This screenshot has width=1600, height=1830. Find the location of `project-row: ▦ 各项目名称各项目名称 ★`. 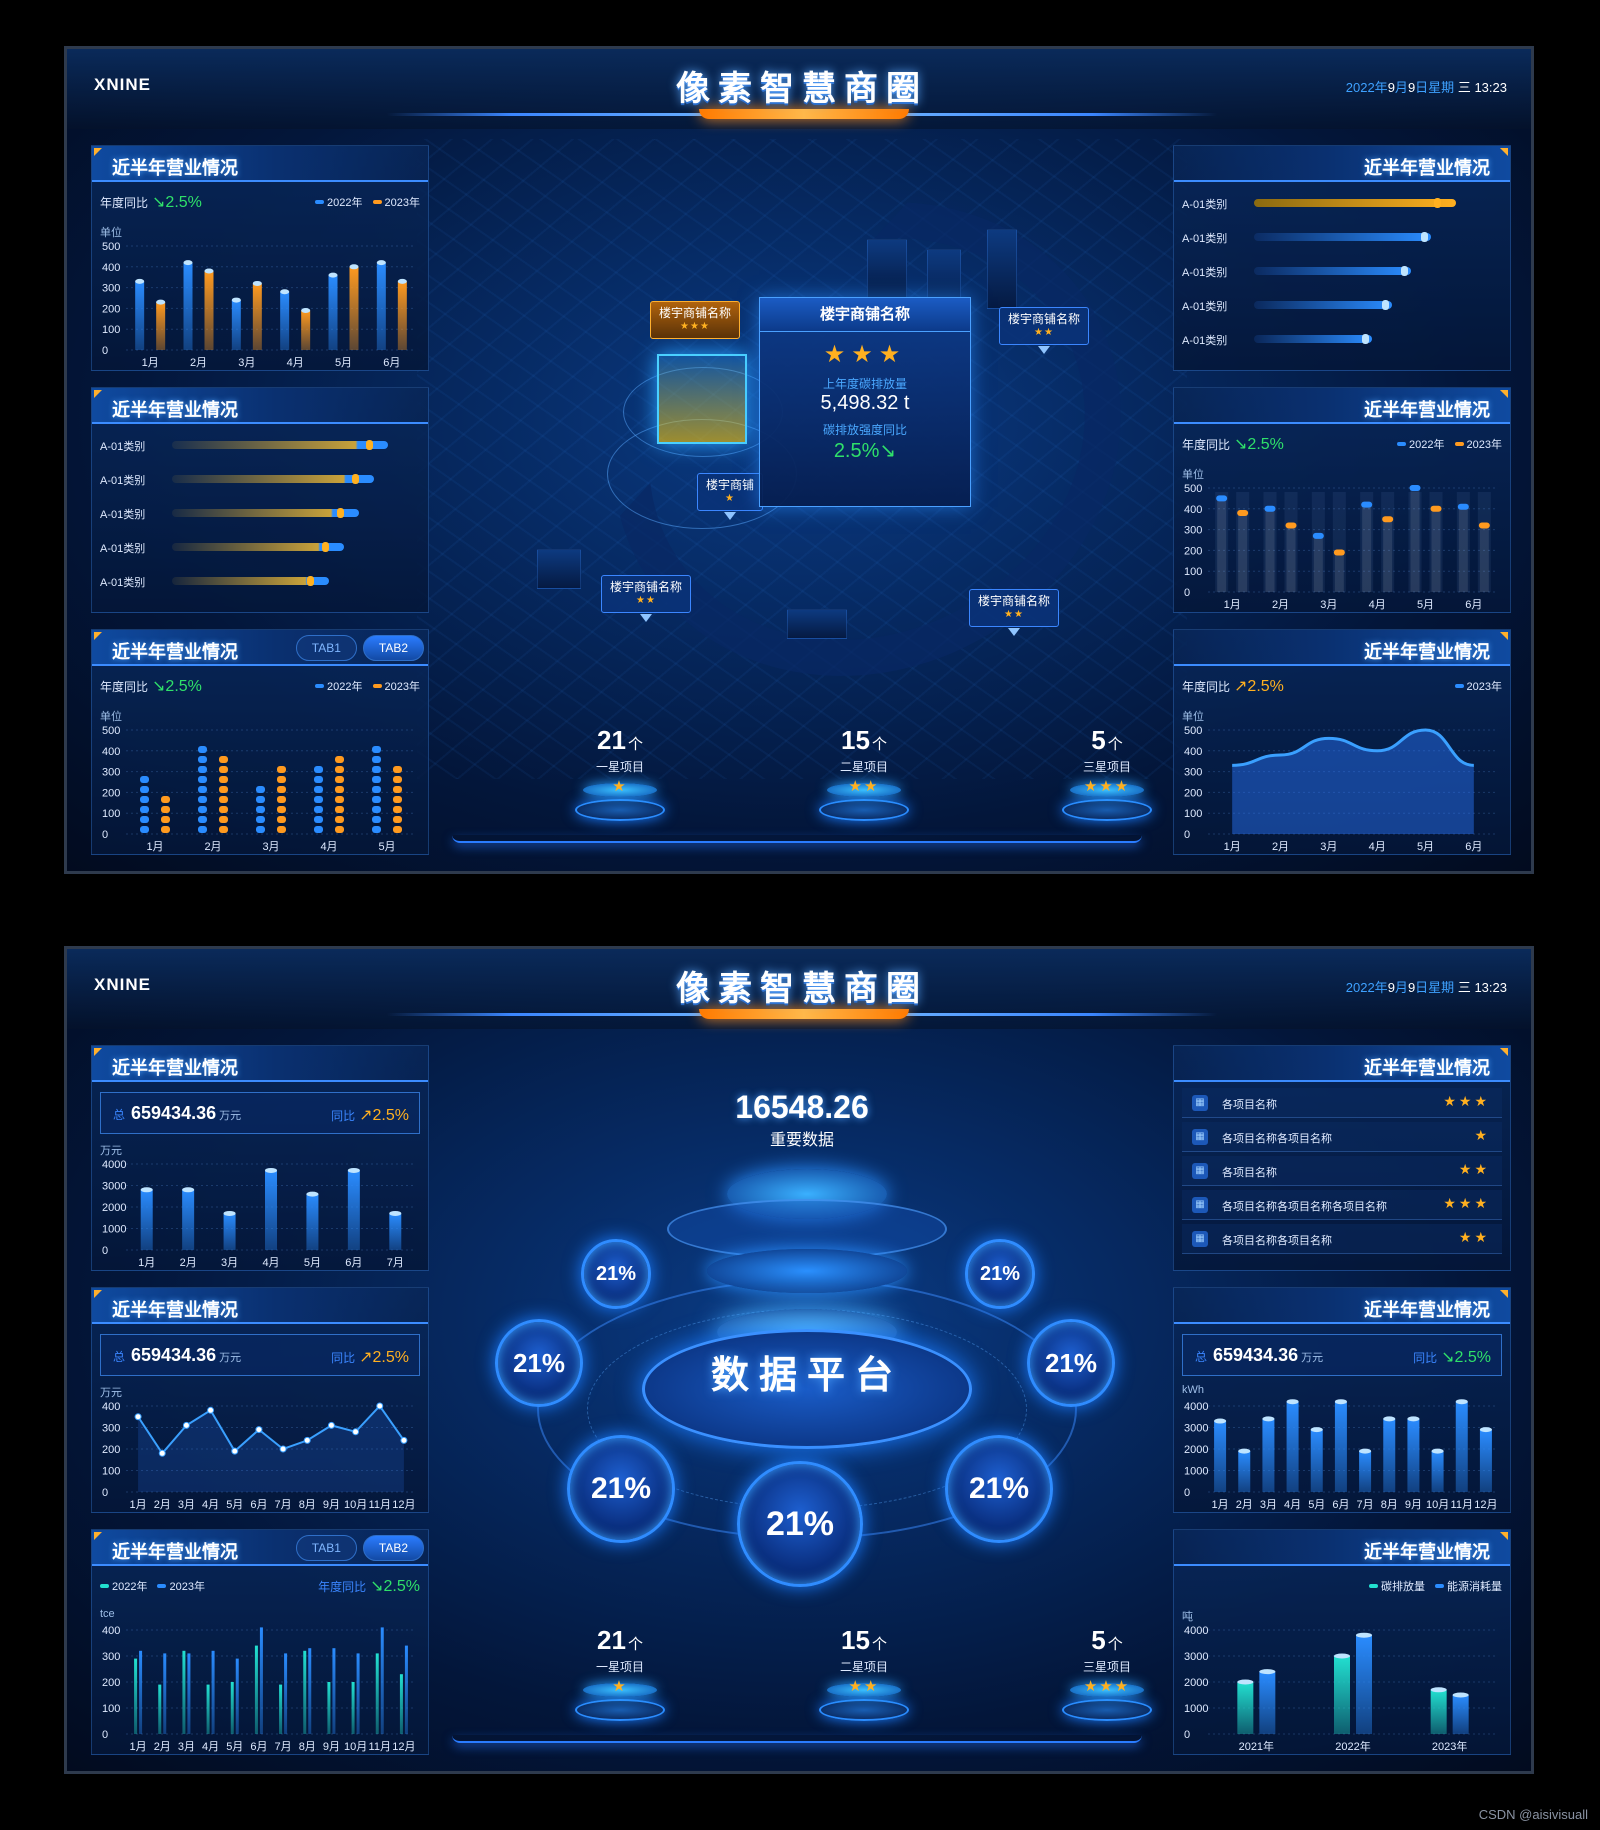

project-row: ▦ 各项目名称各项目名称 ★ is located at coordinates (1342, 1137).